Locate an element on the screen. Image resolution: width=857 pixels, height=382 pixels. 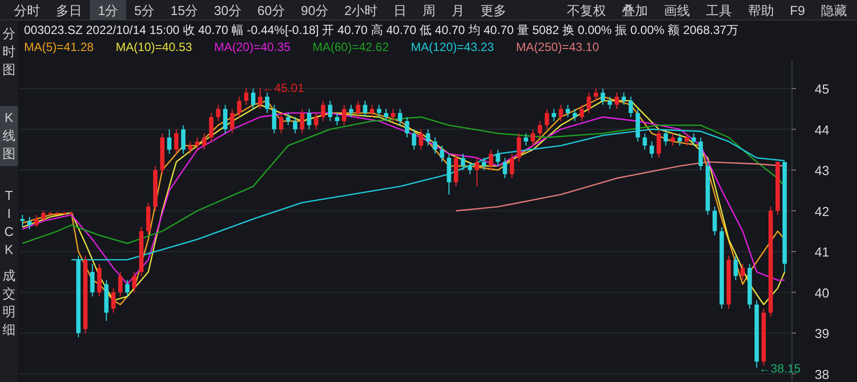
text: 日 is located at coordinates (400, 10).